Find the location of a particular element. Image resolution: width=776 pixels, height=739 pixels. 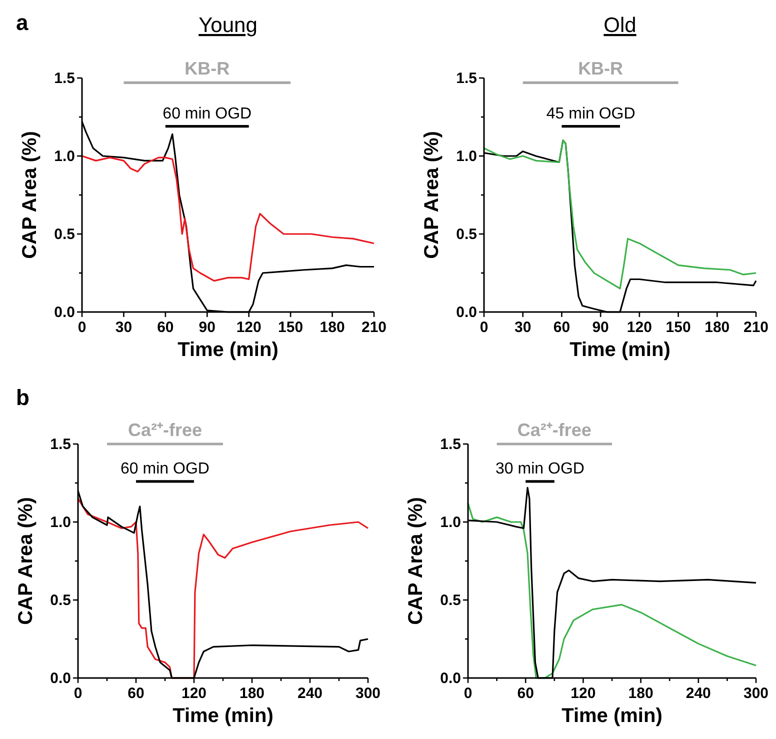

text: b is located at coordinates (23, 397).